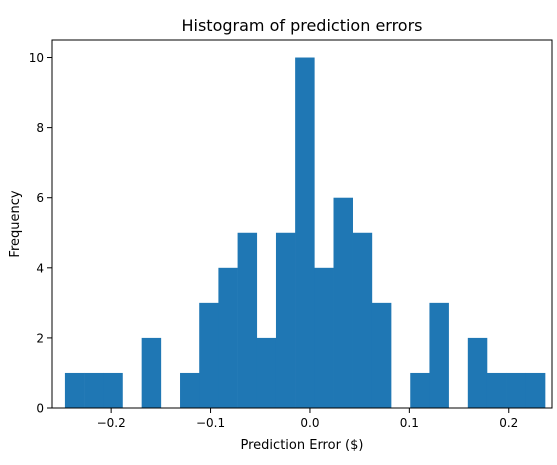 The height and width of the screenshot is (465, 557). Describe the element at coordinates (40, 268) in the screenshot. I see `y-tick-label: 4` at that location.